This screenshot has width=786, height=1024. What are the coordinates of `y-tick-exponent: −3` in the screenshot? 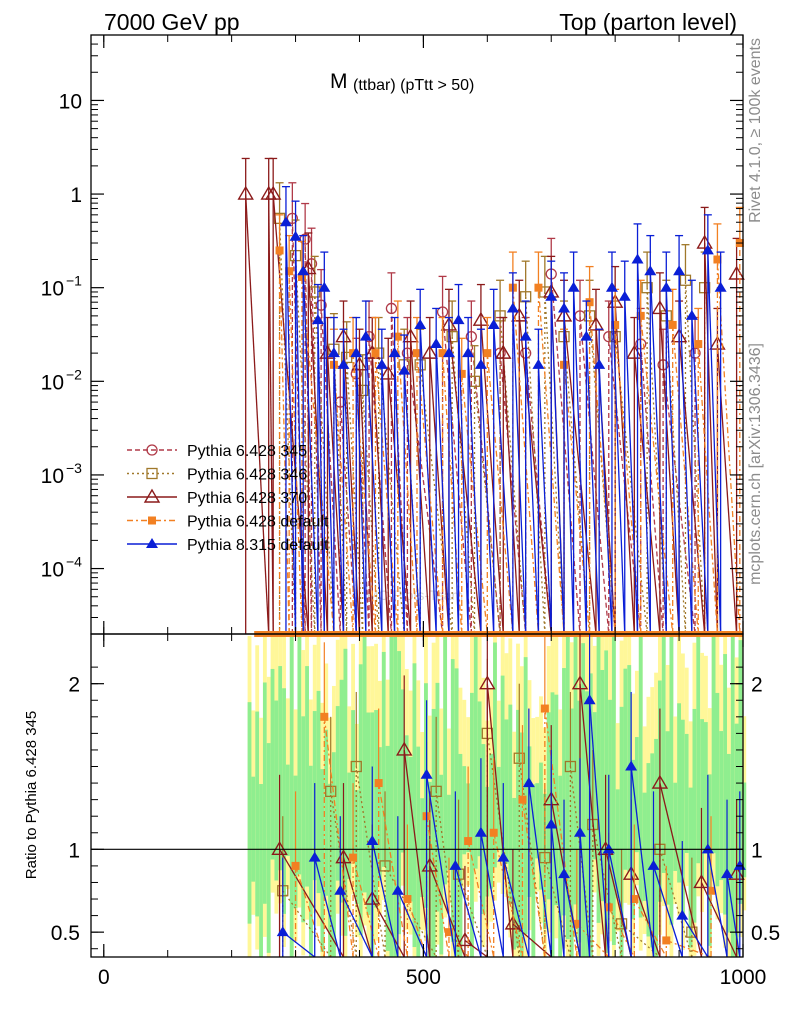 It's located at (74, 468).